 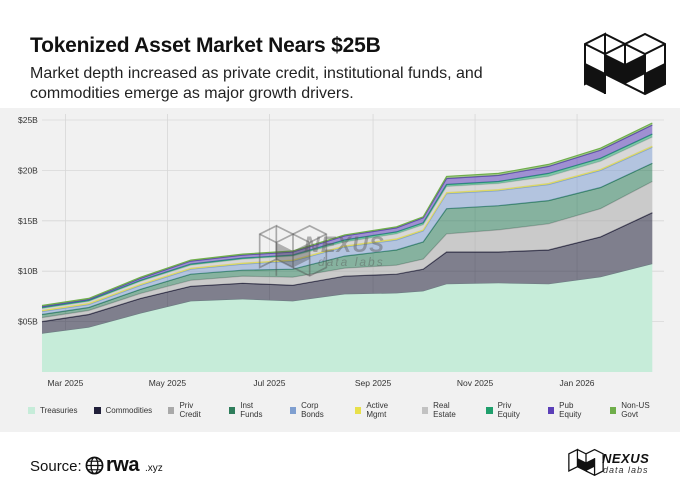 I want to click on legend-label: Pub Equity, so click(x=570, y=410).